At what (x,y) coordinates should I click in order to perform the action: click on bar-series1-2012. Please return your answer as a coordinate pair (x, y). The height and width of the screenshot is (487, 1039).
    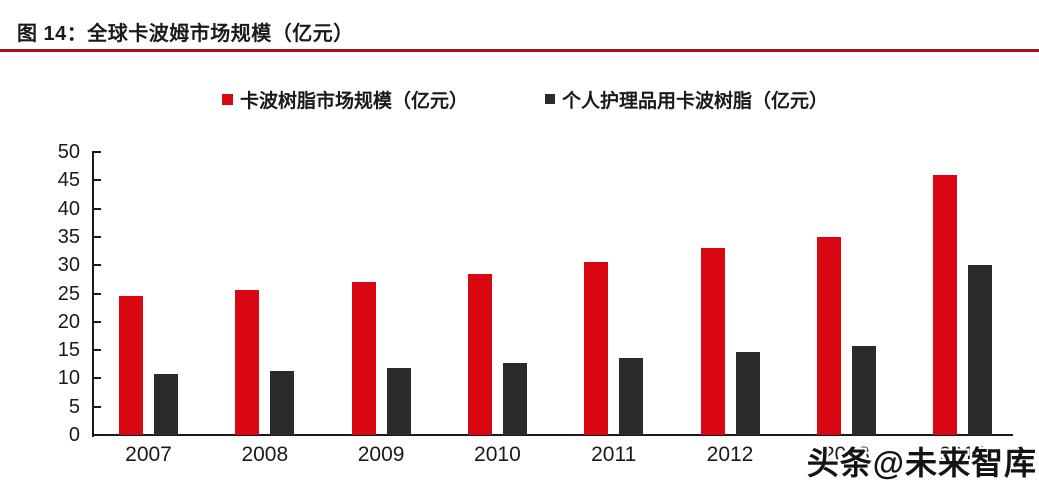
    Looking at the image, I should click on (712, 341).